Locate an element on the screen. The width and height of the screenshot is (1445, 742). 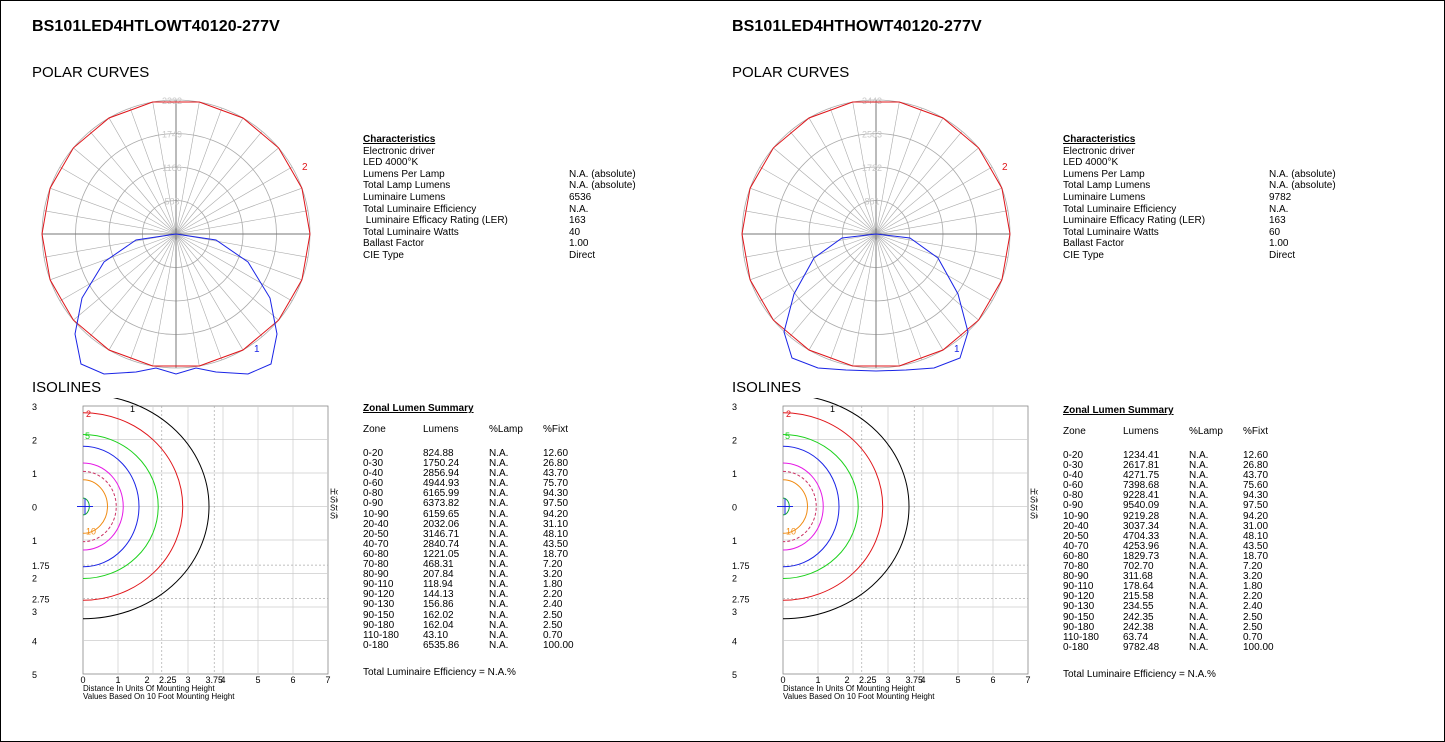
zonal-cell: 1.80 is located at coordinates (1253, 587).